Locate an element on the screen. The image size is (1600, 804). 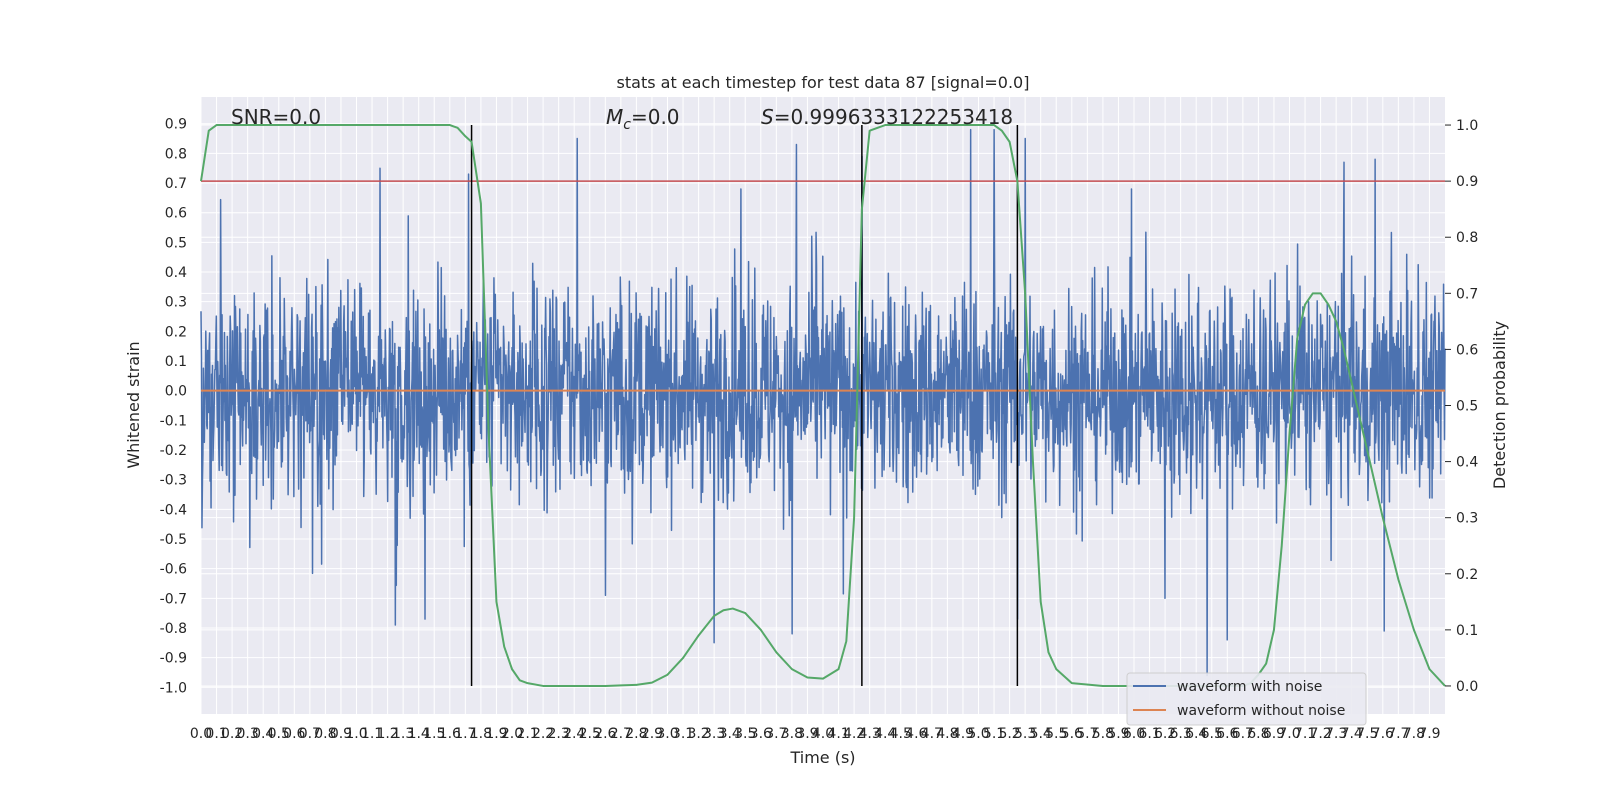
x-tick-label: 5.3 is located at coordinates (1025, 734).